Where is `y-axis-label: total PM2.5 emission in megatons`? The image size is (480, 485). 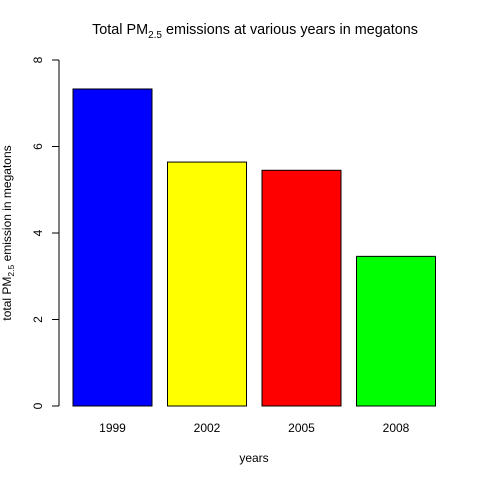
y-axis-label: total PM2.5 emission in megatons is located at coordinates (8, 232).